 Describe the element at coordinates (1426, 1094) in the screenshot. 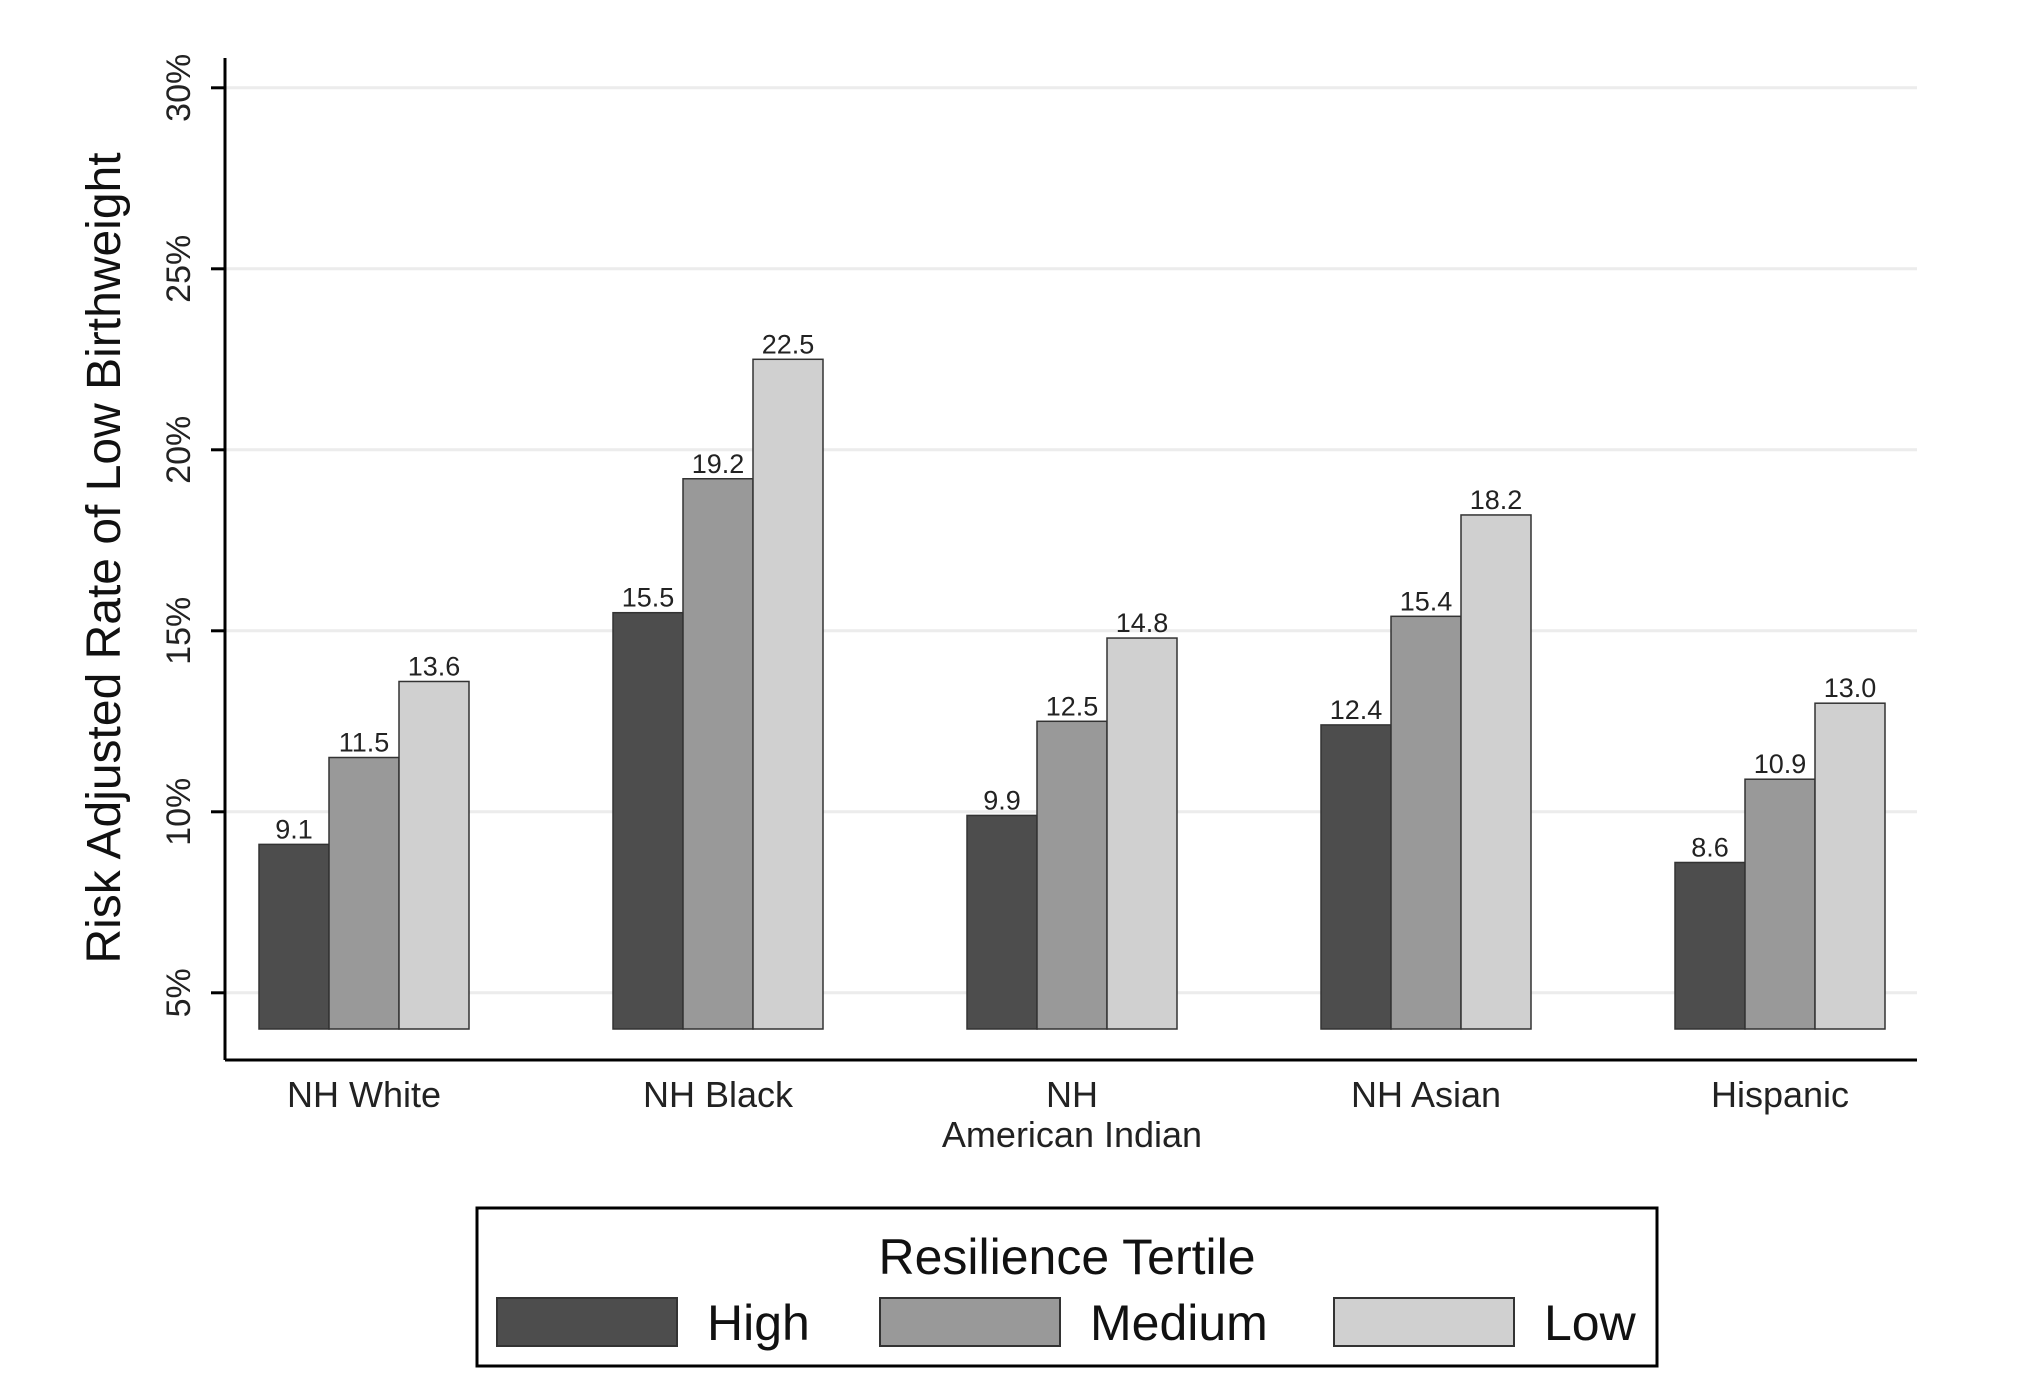

I see `x-category-label: NH Asian` at that location.